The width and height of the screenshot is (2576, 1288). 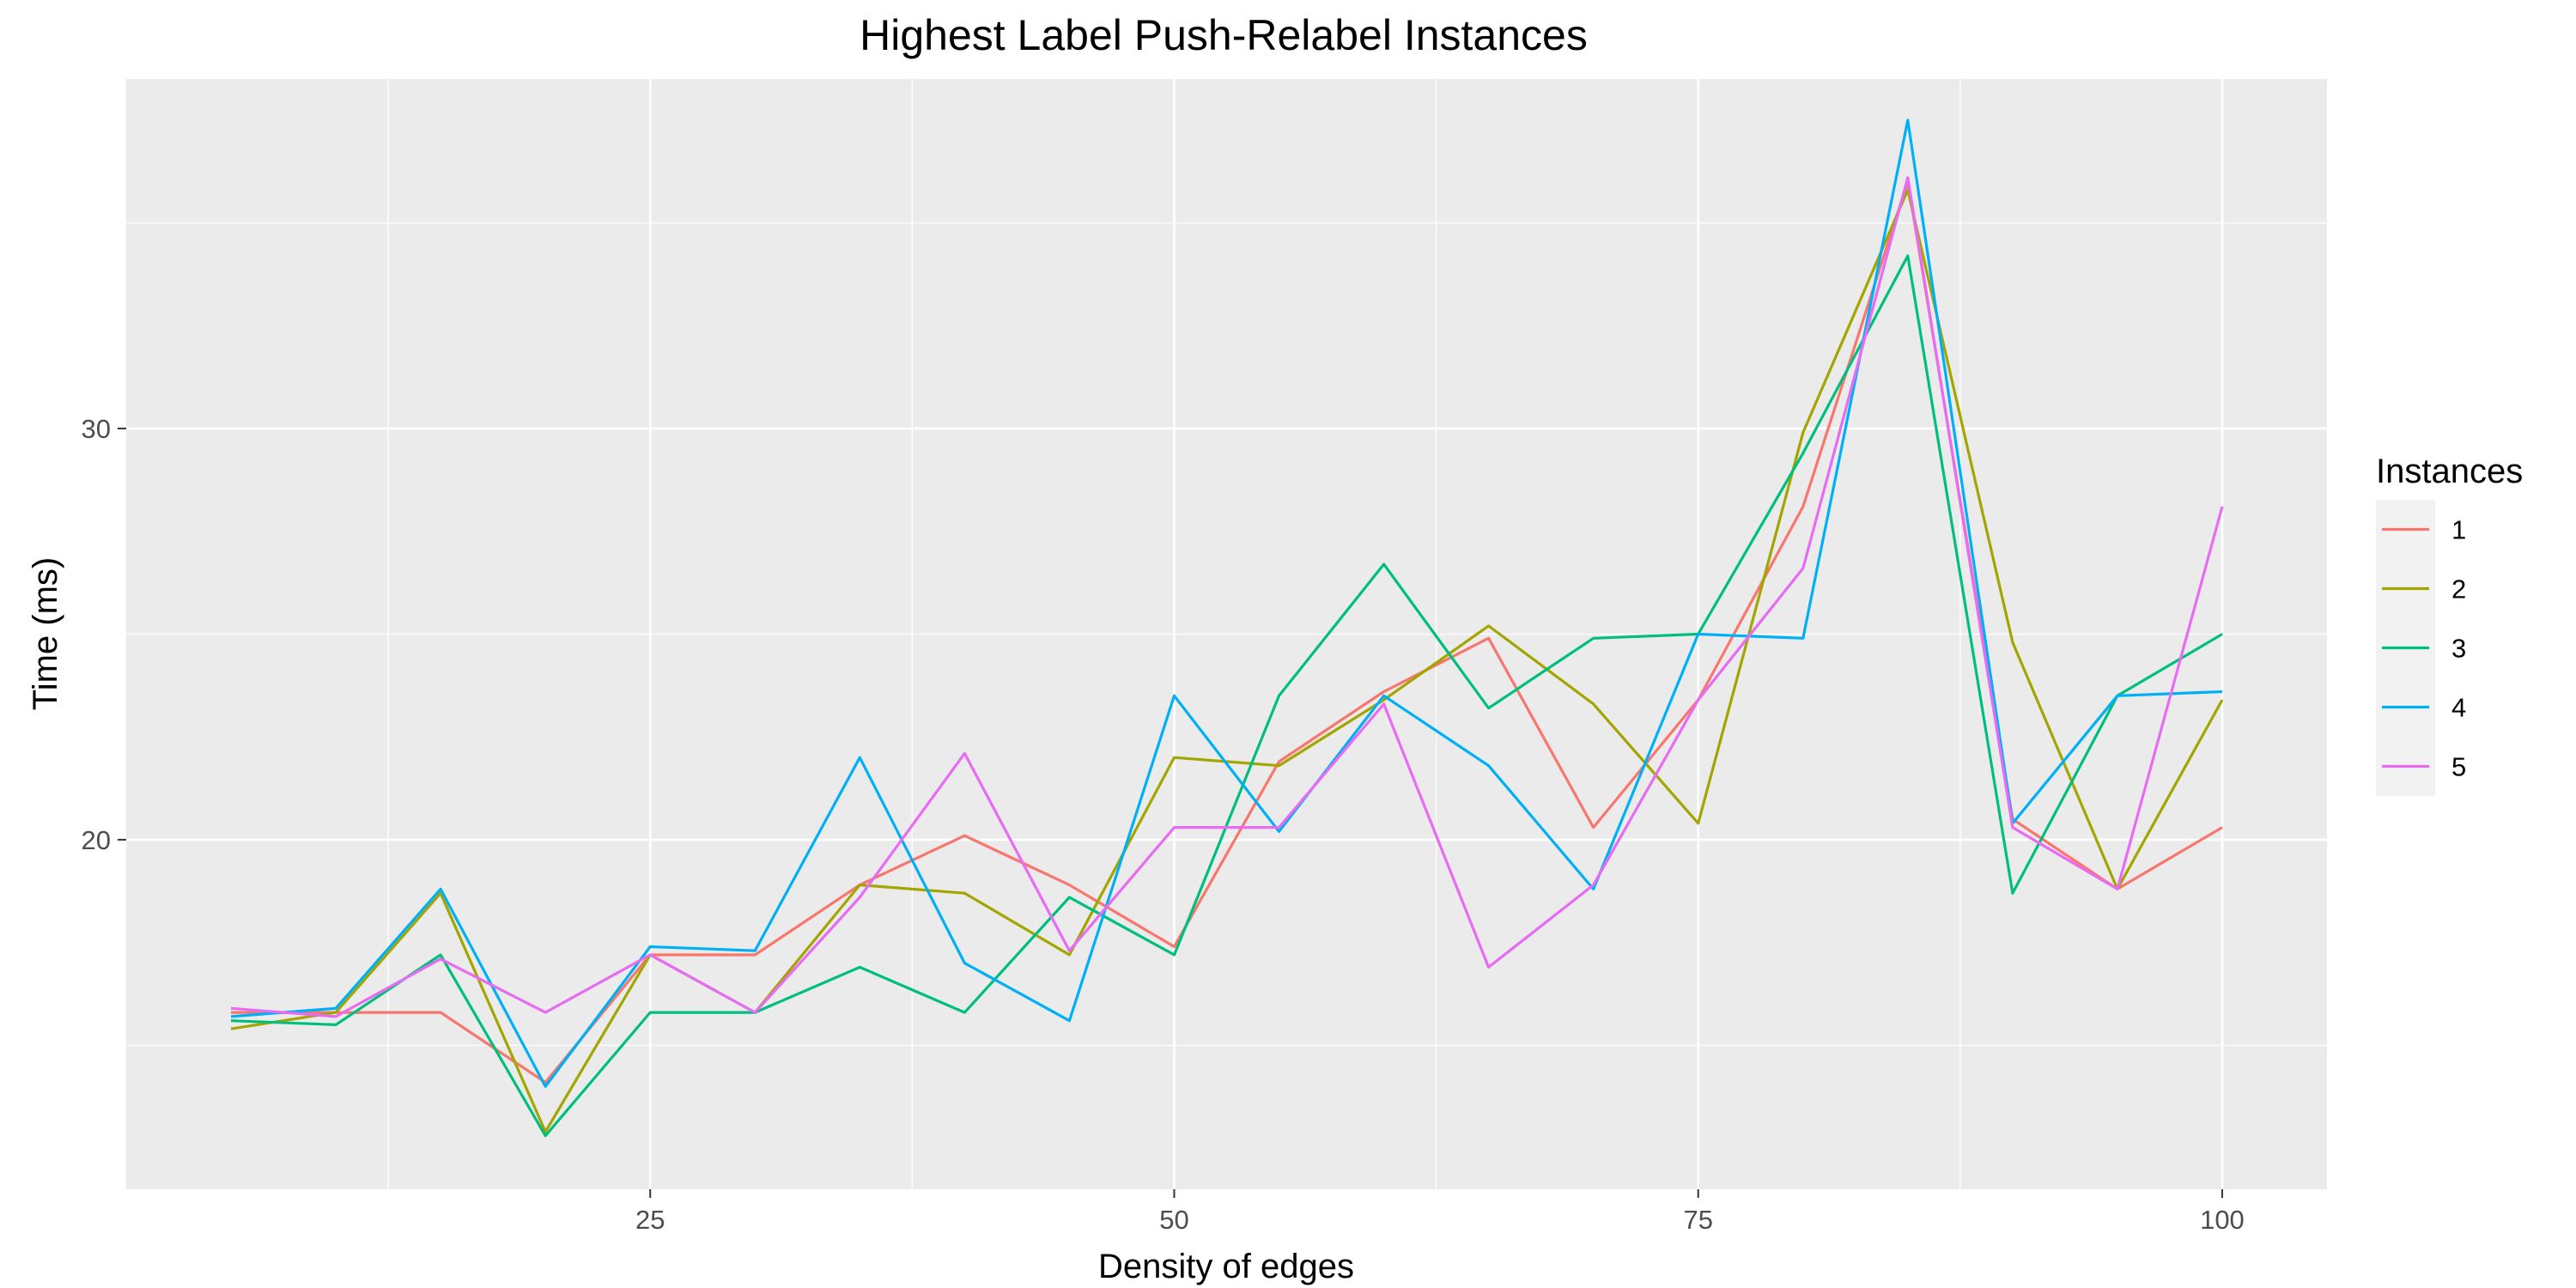 What do you see at coordinates (45, 633) in the screenshot?
I see `y-axis-title: Time (ms)` at bounding box center [45, 633].